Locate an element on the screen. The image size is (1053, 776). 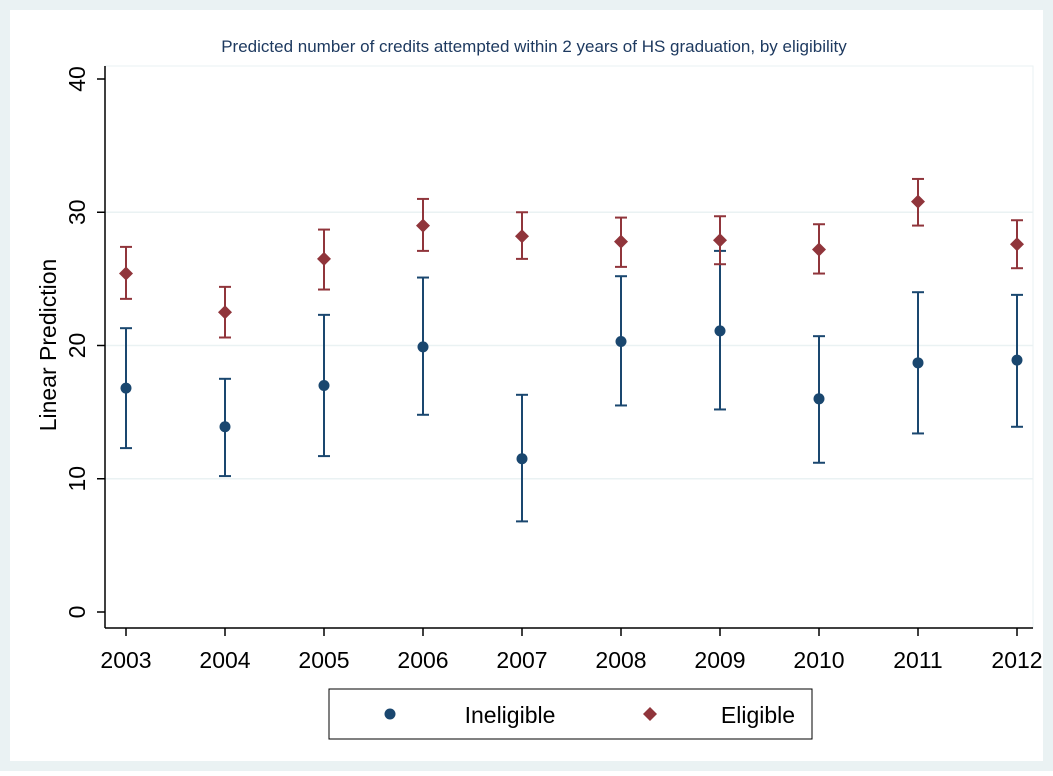
x-tick-label-2006: 2006 is located at coordinates (422, 660).